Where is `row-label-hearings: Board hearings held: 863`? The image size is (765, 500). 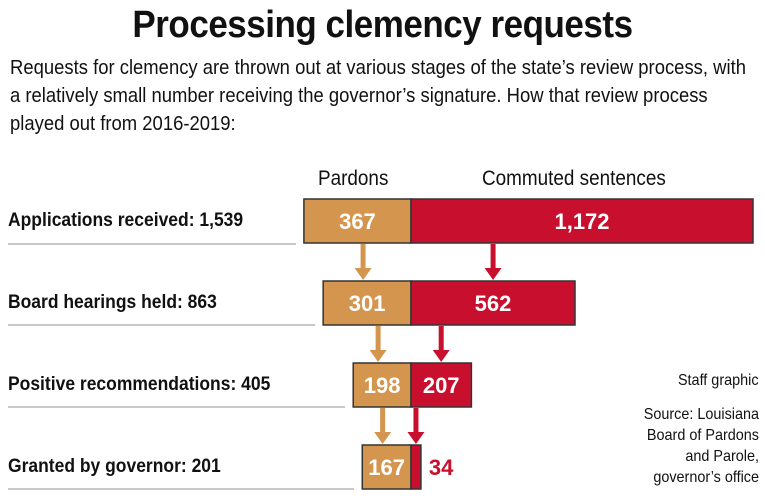 row-label-hearings: Board hearings held: 863 is located at coordinates (112, 302).